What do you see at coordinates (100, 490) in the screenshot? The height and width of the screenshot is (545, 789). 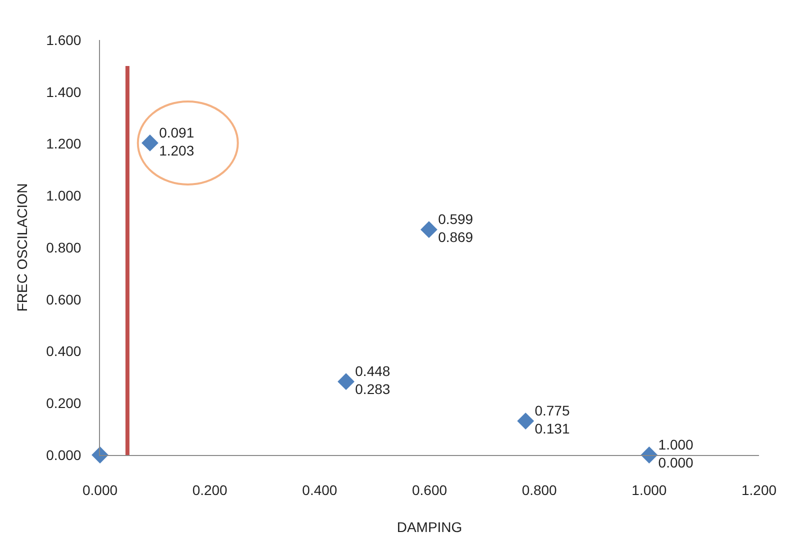 I see `x-tick-label: 0.000` at bounding box center [100, 490].